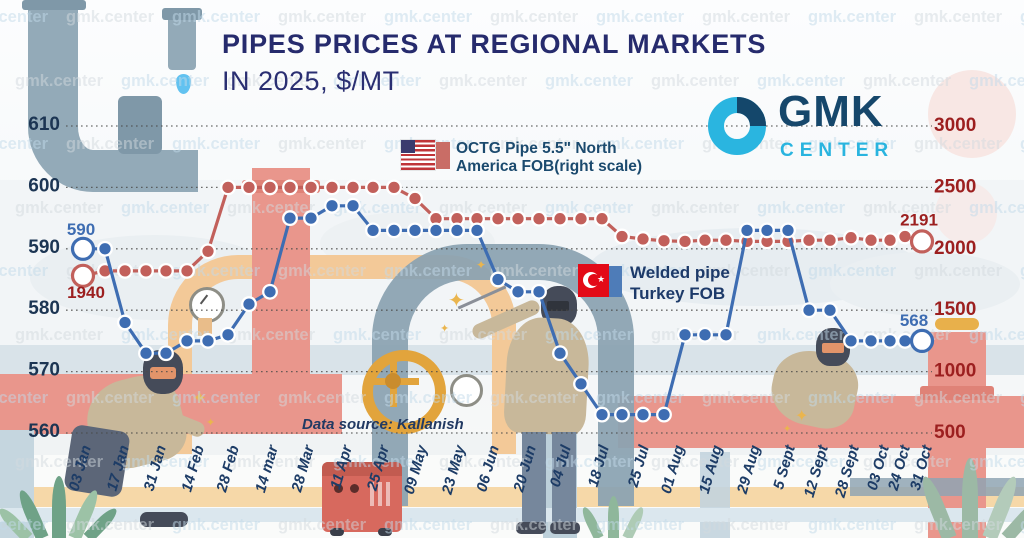  Describe the element at coordinates (416, 469) in the screenshot. I see `x-axis-tick-label: 09 May` at that location.